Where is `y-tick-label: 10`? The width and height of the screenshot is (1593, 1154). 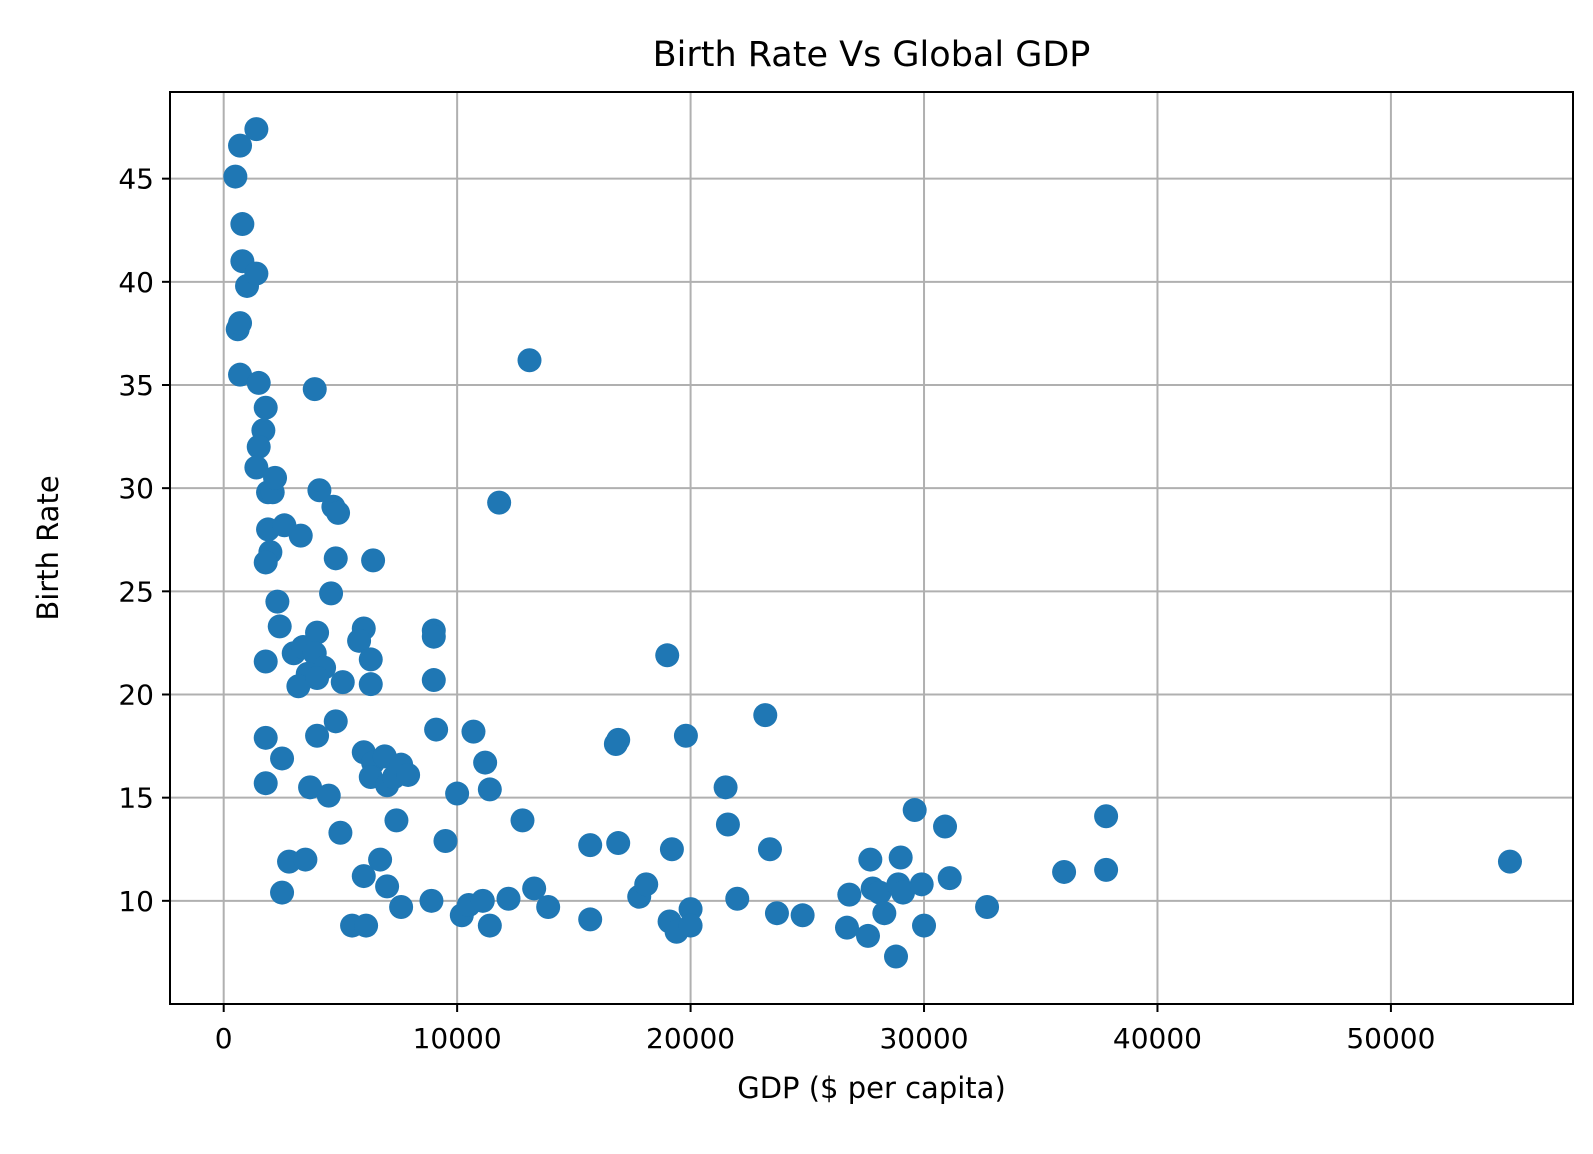 y-tick-label: 10 is located at coordinates (136, 901).